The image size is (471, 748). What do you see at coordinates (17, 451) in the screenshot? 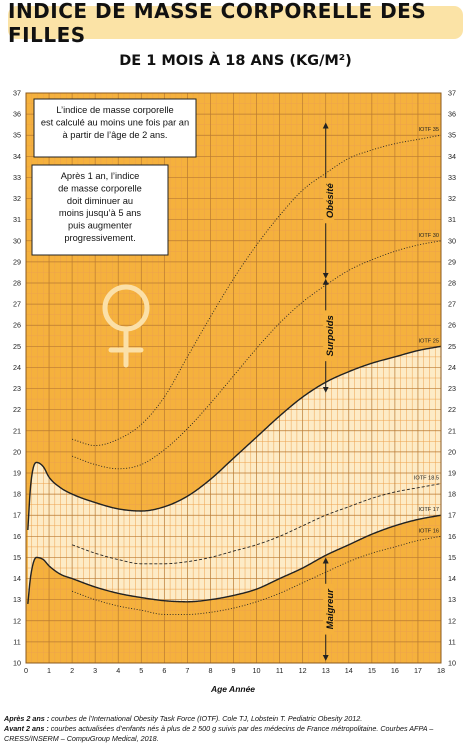
I see `y-tick-left: 20` at bounding box center [17, 451].